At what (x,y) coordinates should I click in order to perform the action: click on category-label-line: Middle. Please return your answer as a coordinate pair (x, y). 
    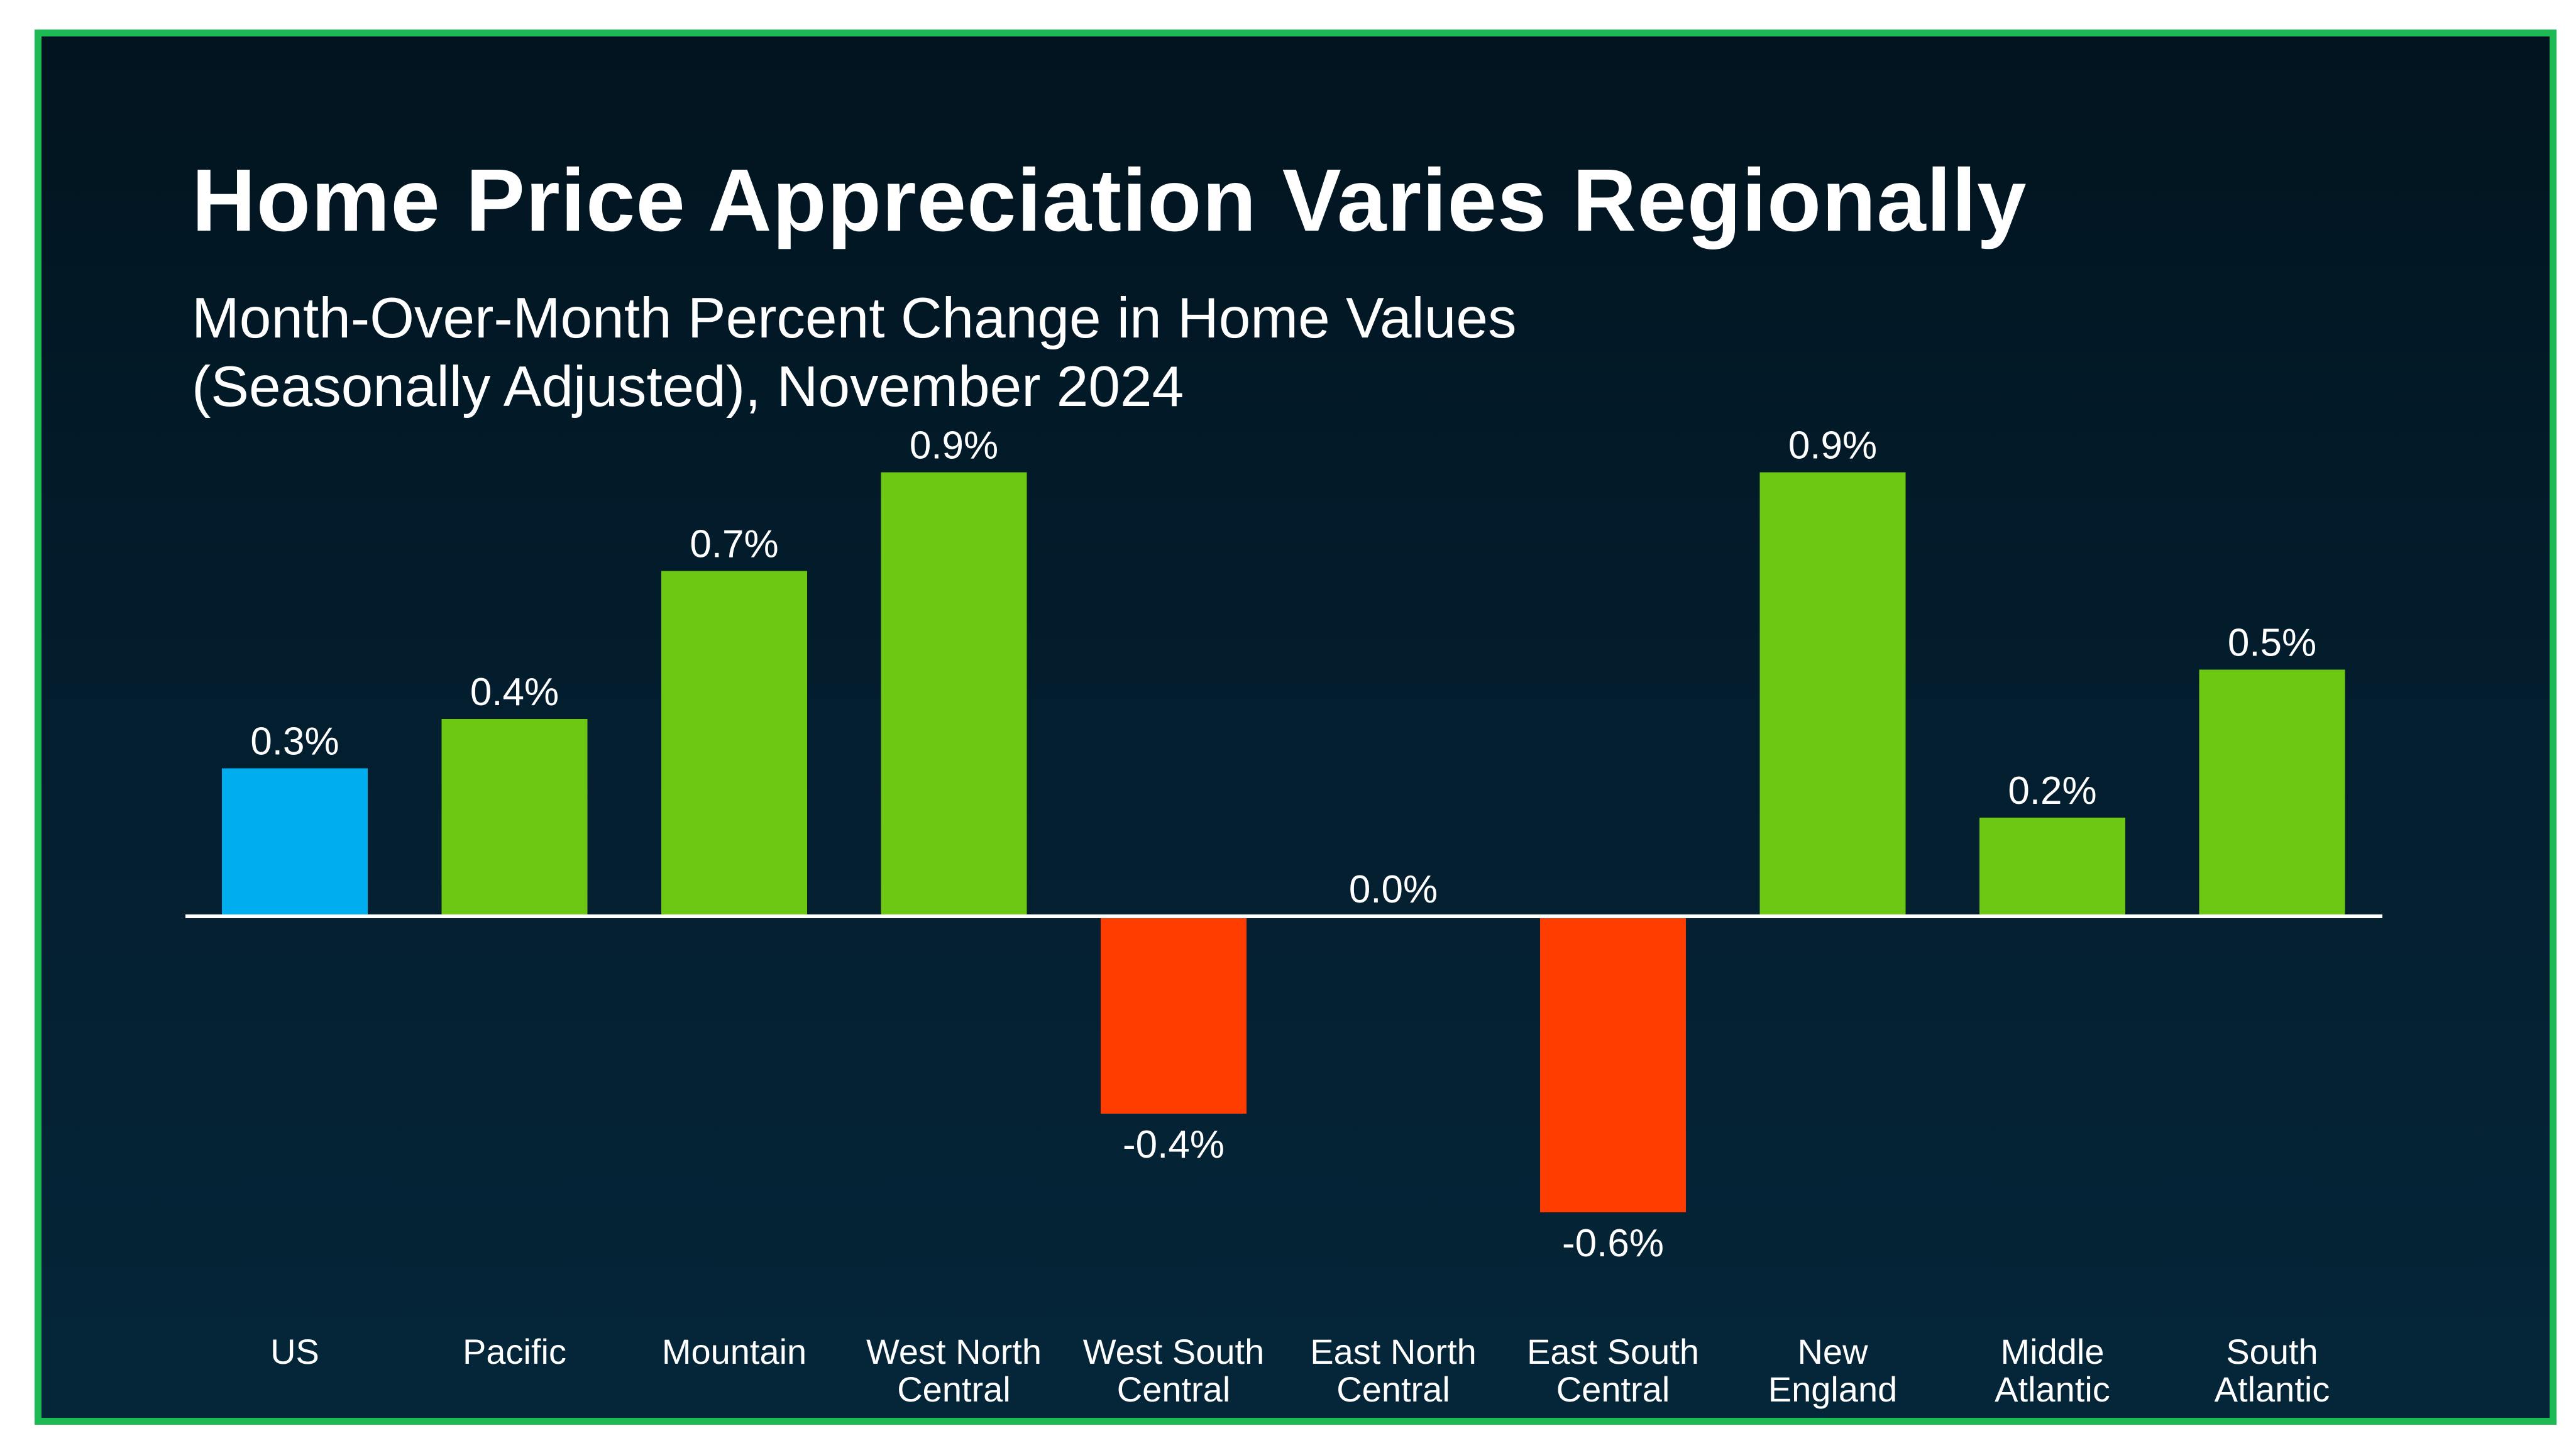
    Looking at the image, I should click on (2053, 1351).